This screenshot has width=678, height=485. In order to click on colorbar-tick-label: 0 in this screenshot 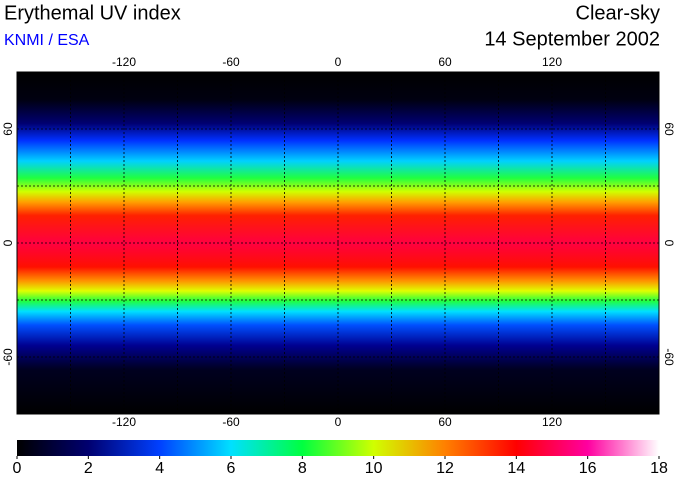, I will do `click(17, 468)`.